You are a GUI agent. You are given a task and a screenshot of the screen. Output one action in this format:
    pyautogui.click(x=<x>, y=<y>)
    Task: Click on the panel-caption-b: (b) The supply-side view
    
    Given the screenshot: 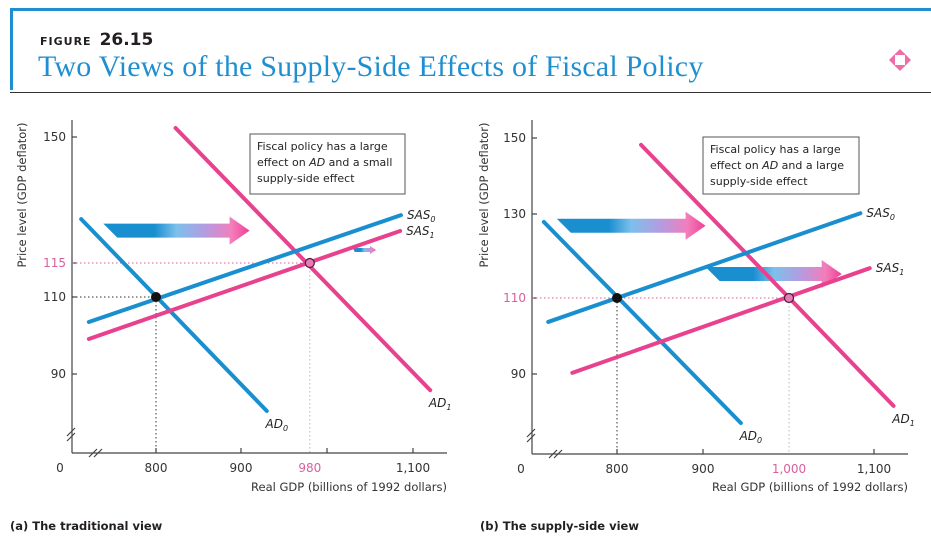 What is the action you would take?
    pyautogui.click(x=559, y=526)
    